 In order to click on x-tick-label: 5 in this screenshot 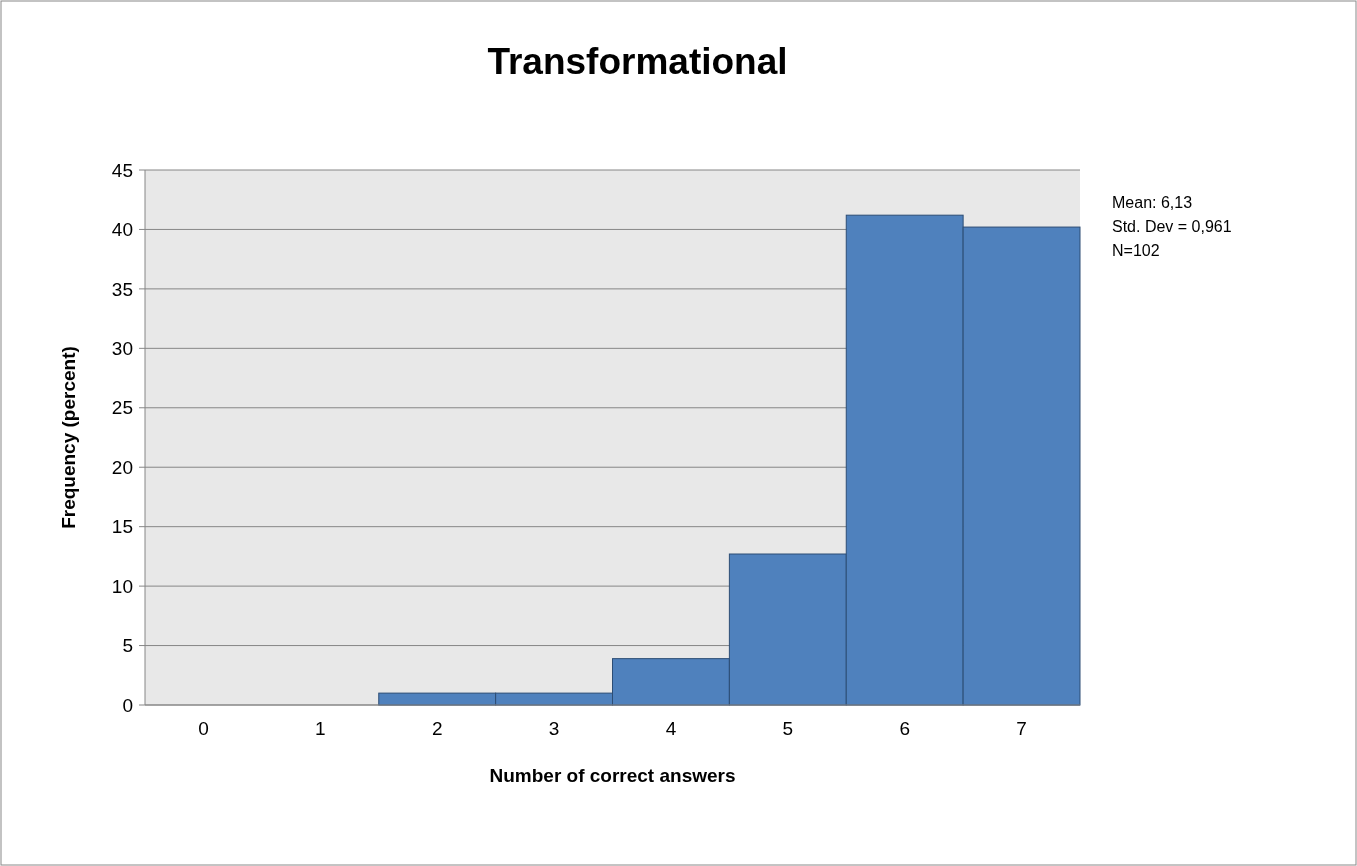, I will do `click(788, 728)`.